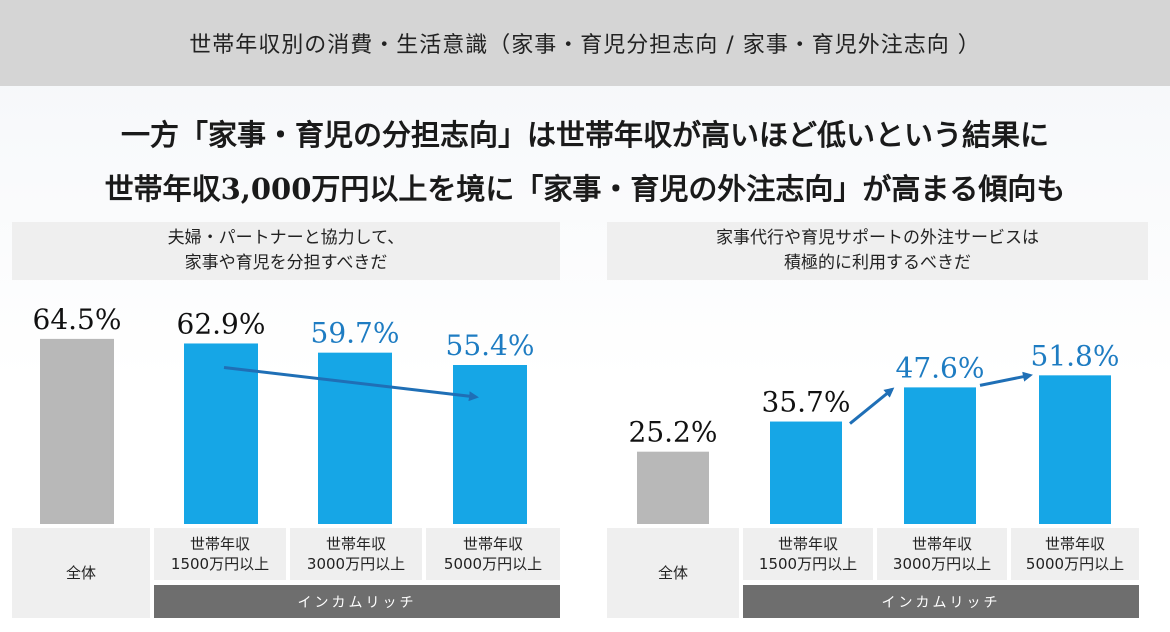  Describe the element at coordinates (493, 554) in the screenshot. I see `left-category-5000: 世帯年収 5000万円以上` at that location.